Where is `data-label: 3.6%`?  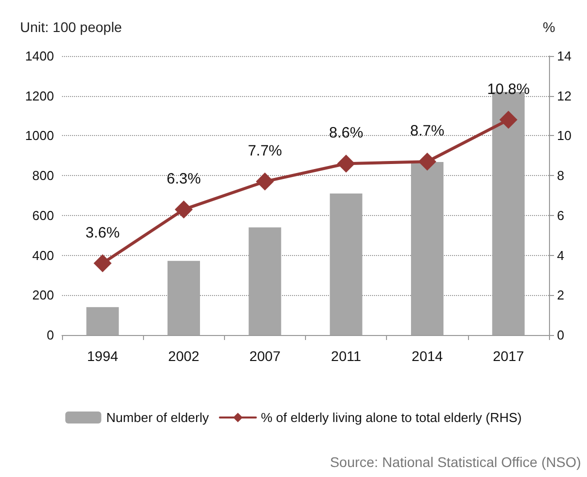
data-label: 3.6% is located at coordinates (102, 233).